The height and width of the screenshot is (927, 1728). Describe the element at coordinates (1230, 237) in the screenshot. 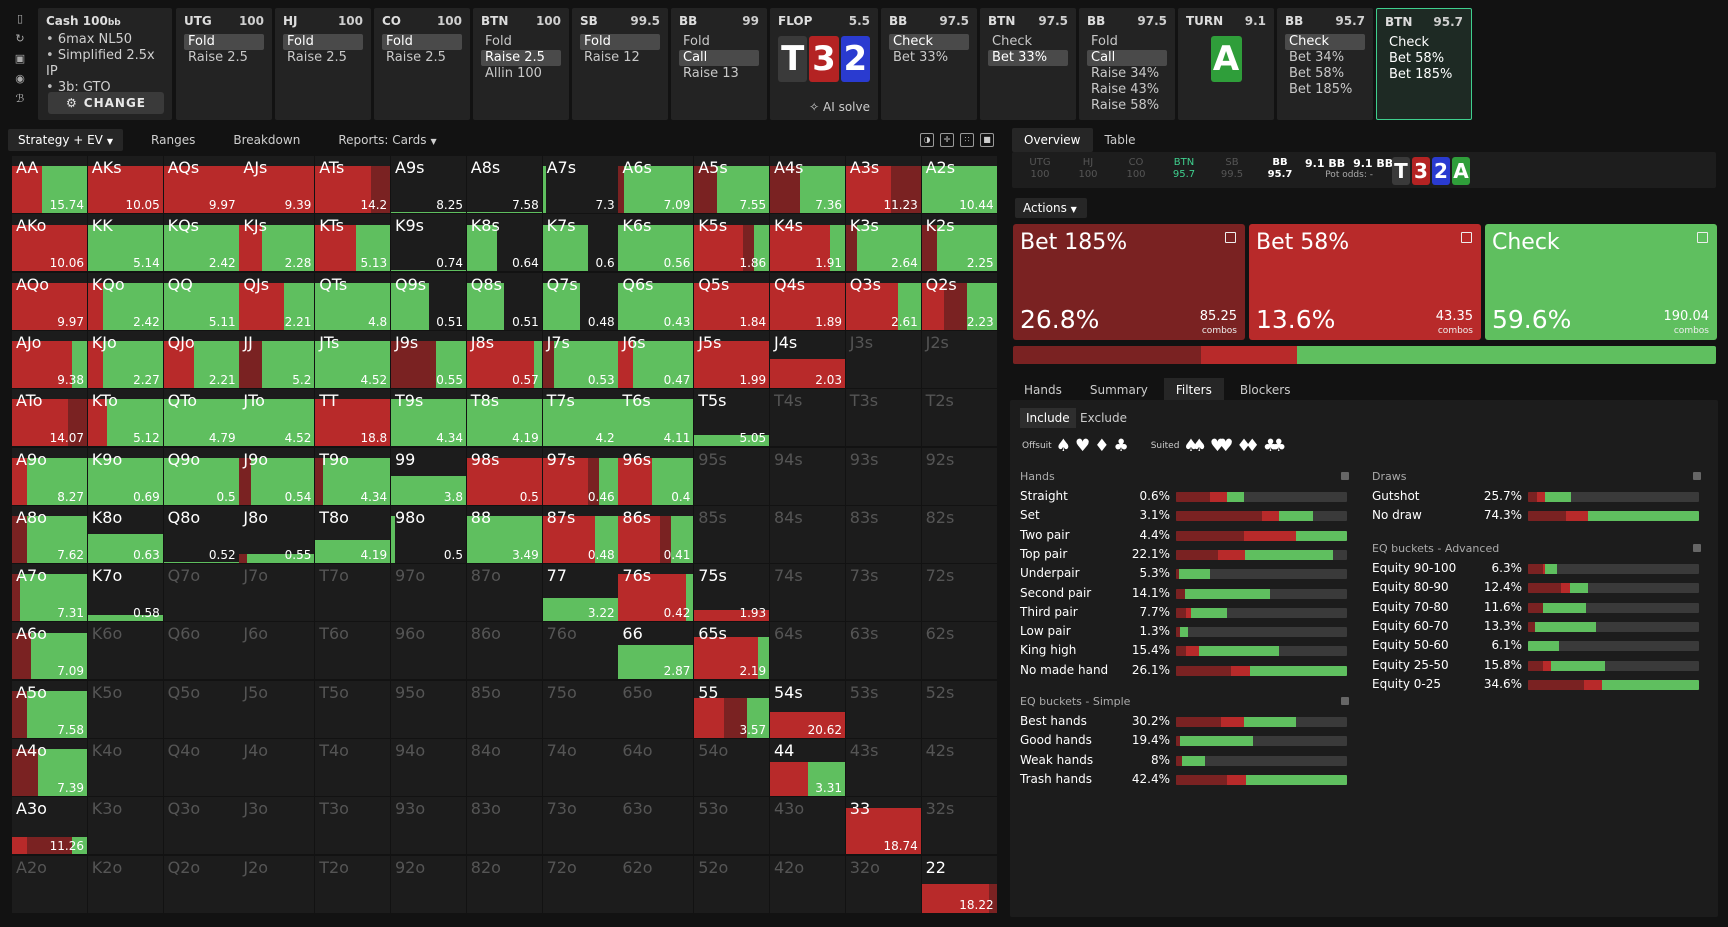

I see `expand-icon` at that location.